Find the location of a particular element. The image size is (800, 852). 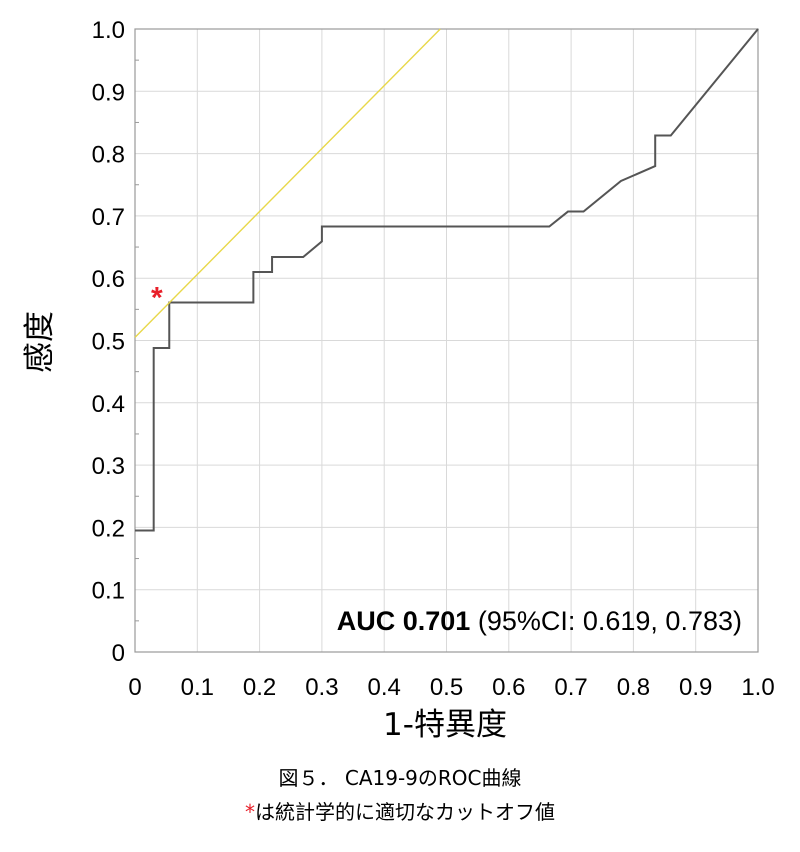

x-tick-label: 0.9 is located at coordinates (695, 687).